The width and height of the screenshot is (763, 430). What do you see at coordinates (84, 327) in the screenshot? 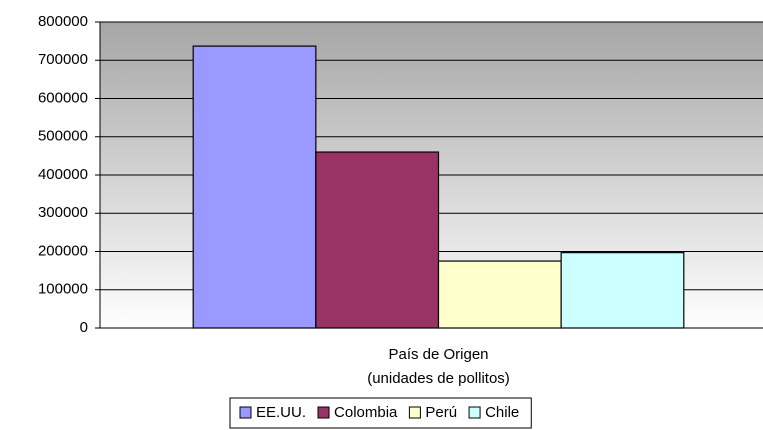
I see `y-tick-label: 0` at bounding box center [84, 327].